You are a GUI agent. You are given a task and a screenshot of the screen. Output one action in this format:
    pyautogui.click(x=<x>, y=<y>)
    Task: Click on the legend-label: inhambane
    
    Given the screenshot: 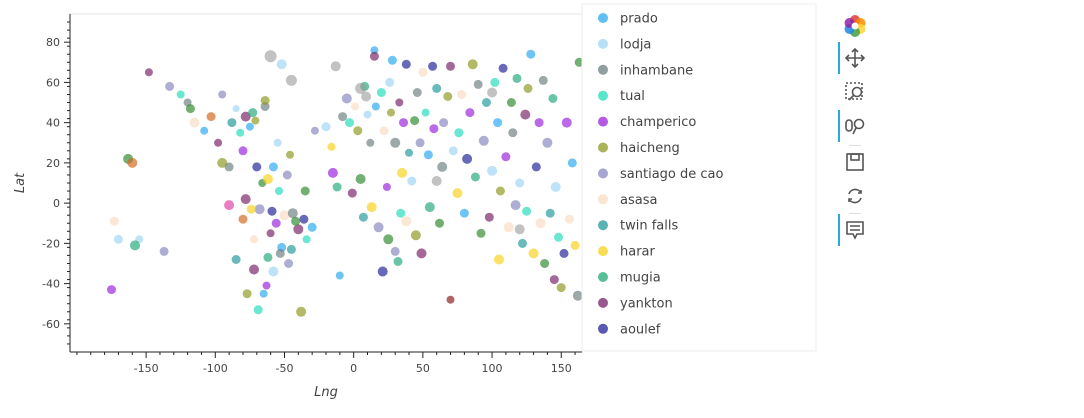 What is the action you would take?
    pyautogui.click(x=656, y=70)
    